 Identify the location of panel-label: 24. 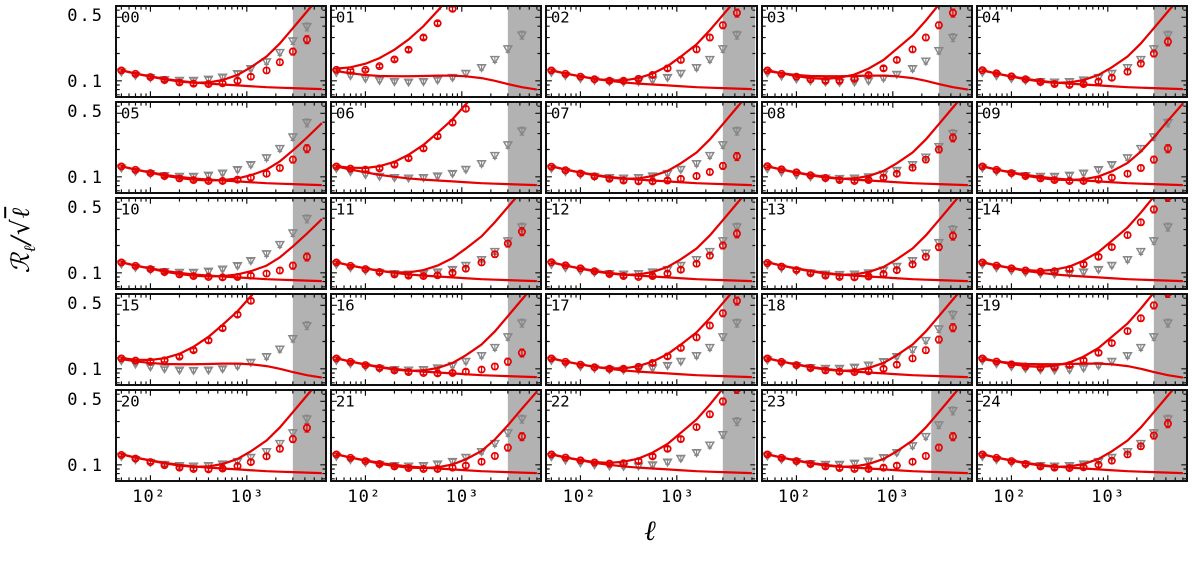
(991, 401).